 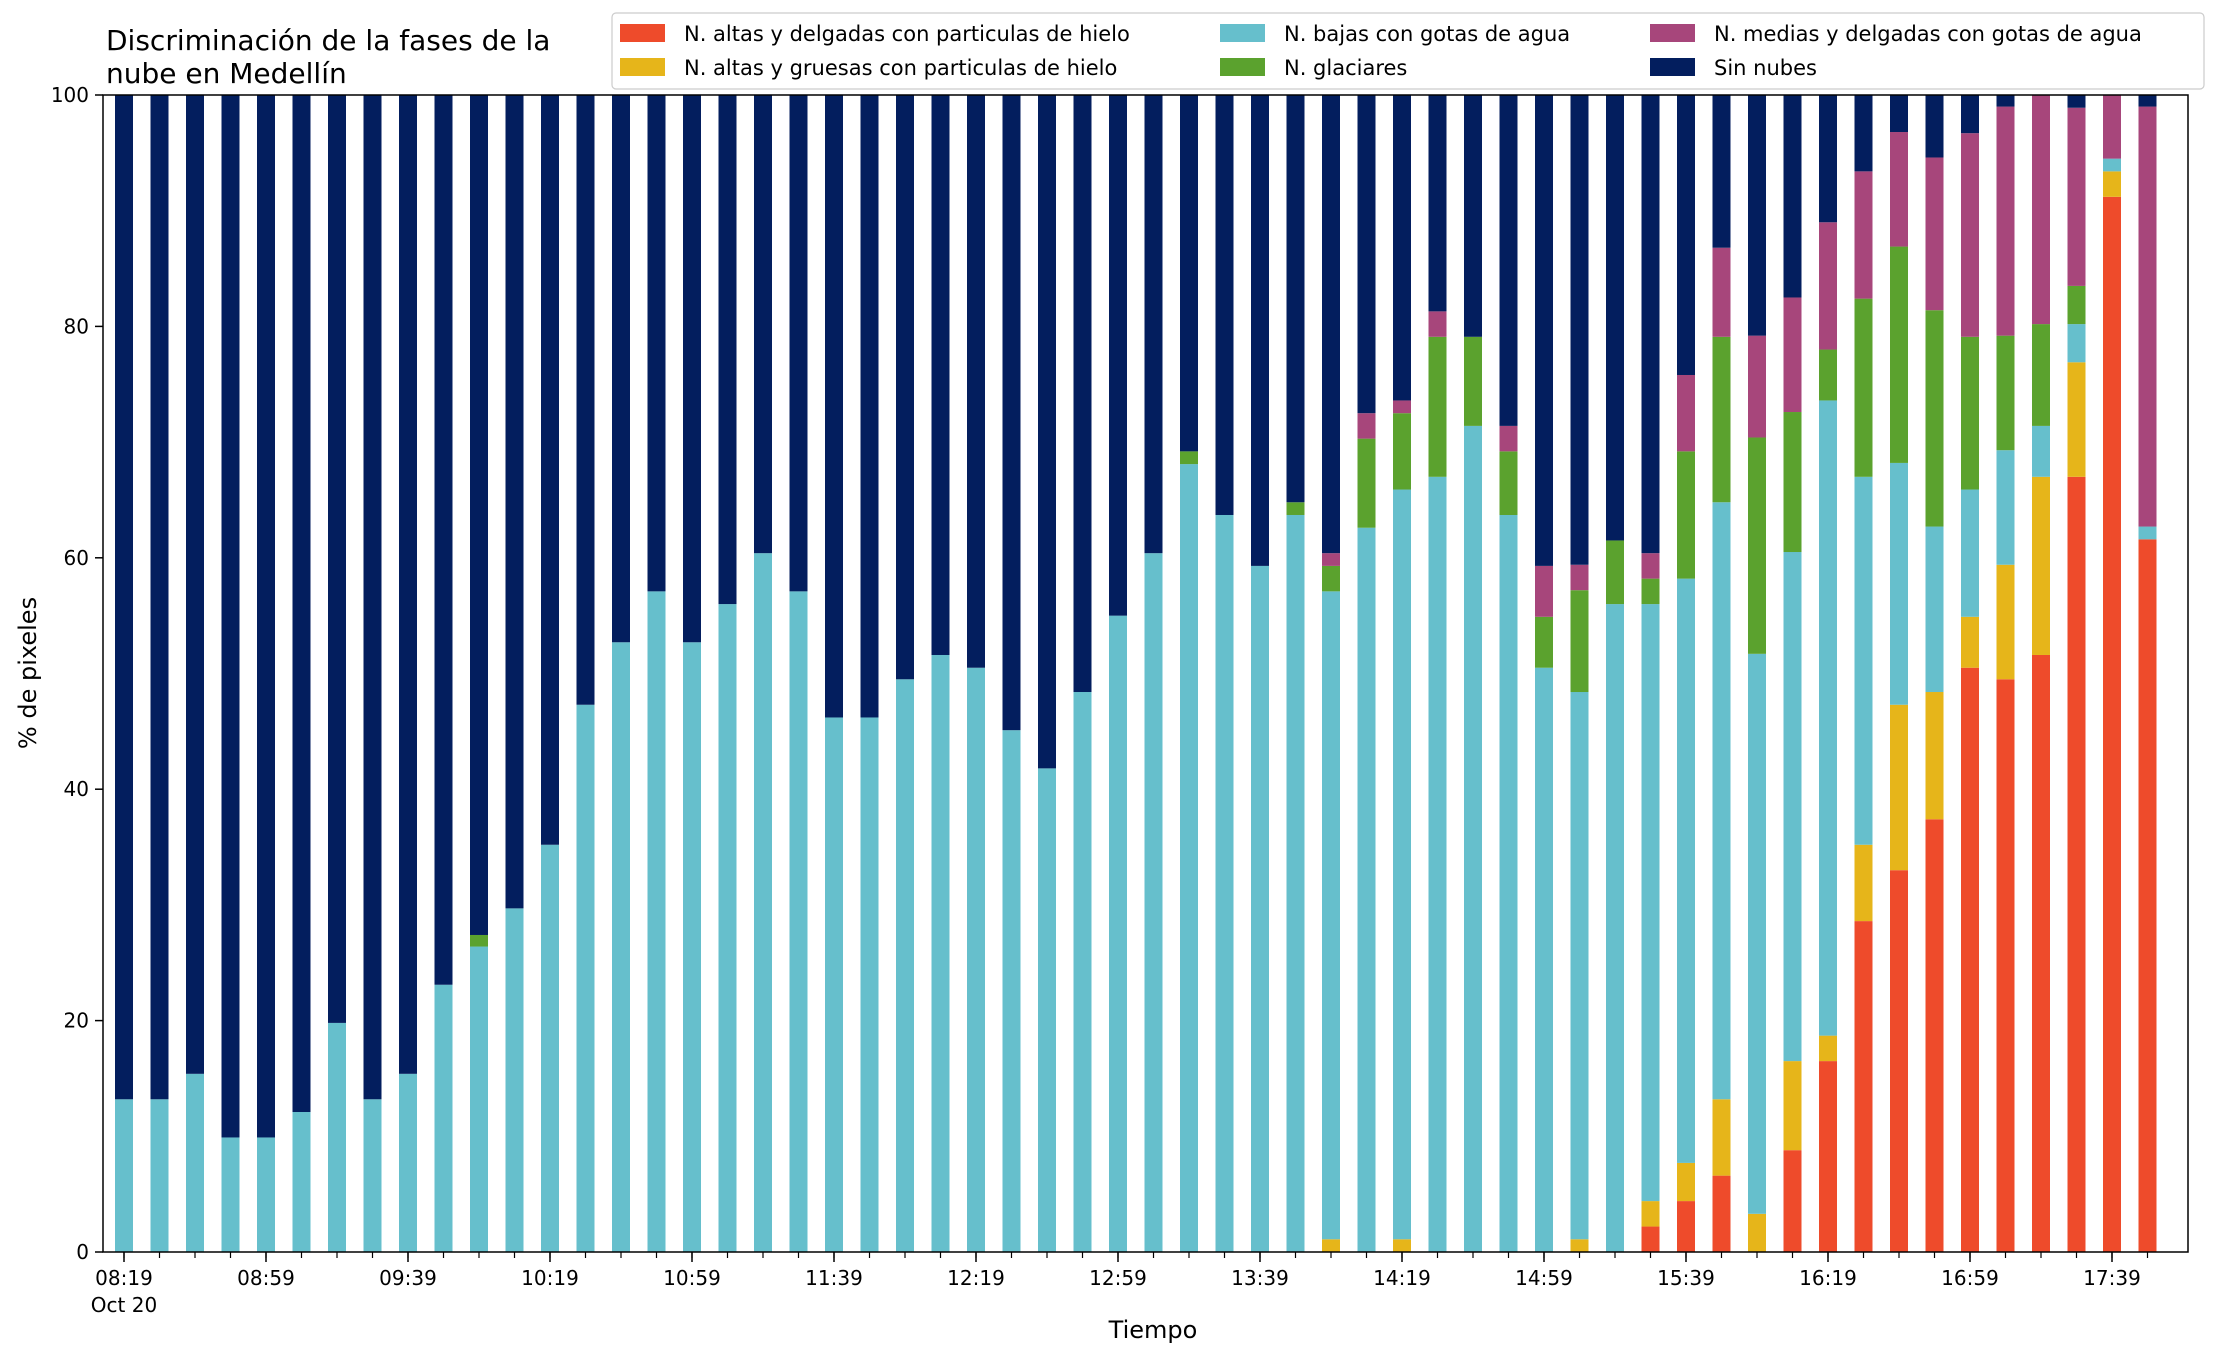 What do you see at coordinates (1970, 1278) in the screenshot?
I see `x-tick-label: 16:59` at bounding box center [1970, 1278].